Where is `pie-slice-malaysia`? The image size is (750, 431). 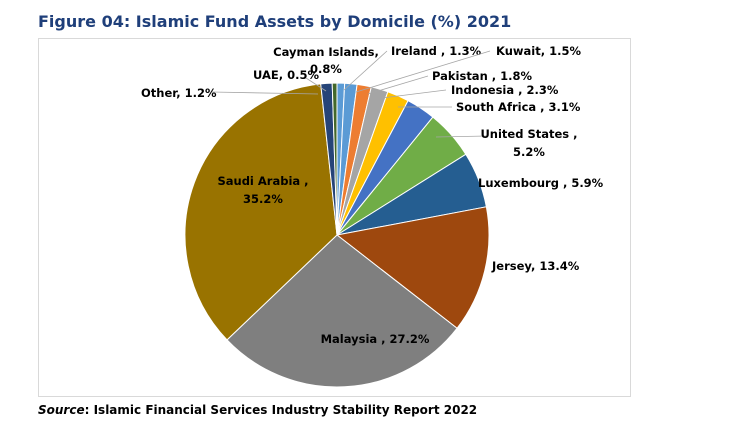
pie-slice-malaysia is located at coordinates (342, 311).